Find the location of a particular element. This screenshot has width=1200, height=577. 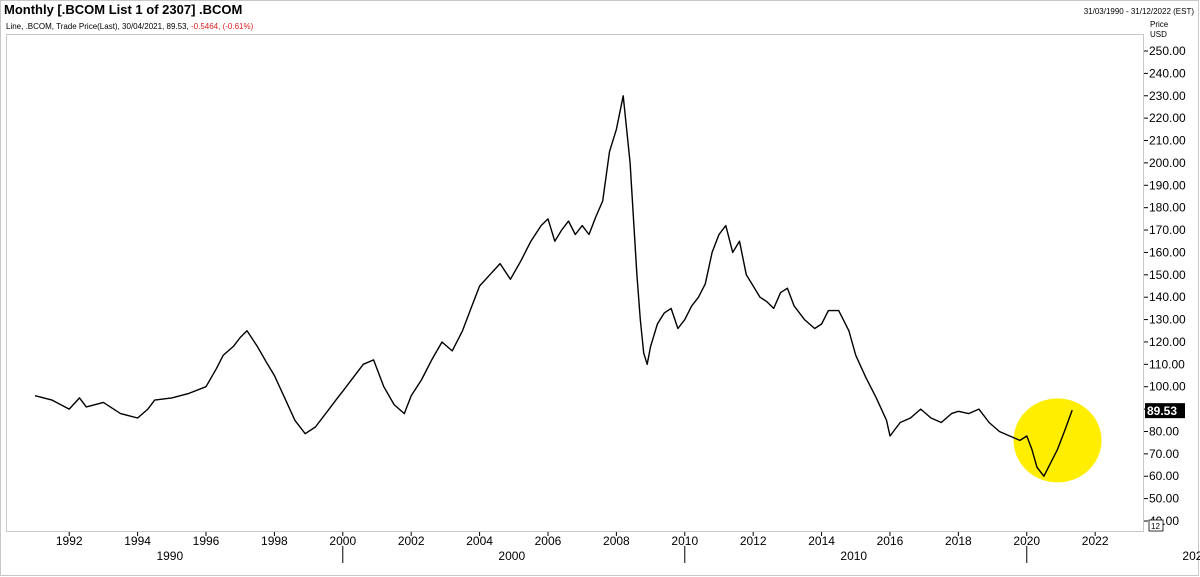

y-tick-label: 250.00 is located at coordinates (1167, 51).